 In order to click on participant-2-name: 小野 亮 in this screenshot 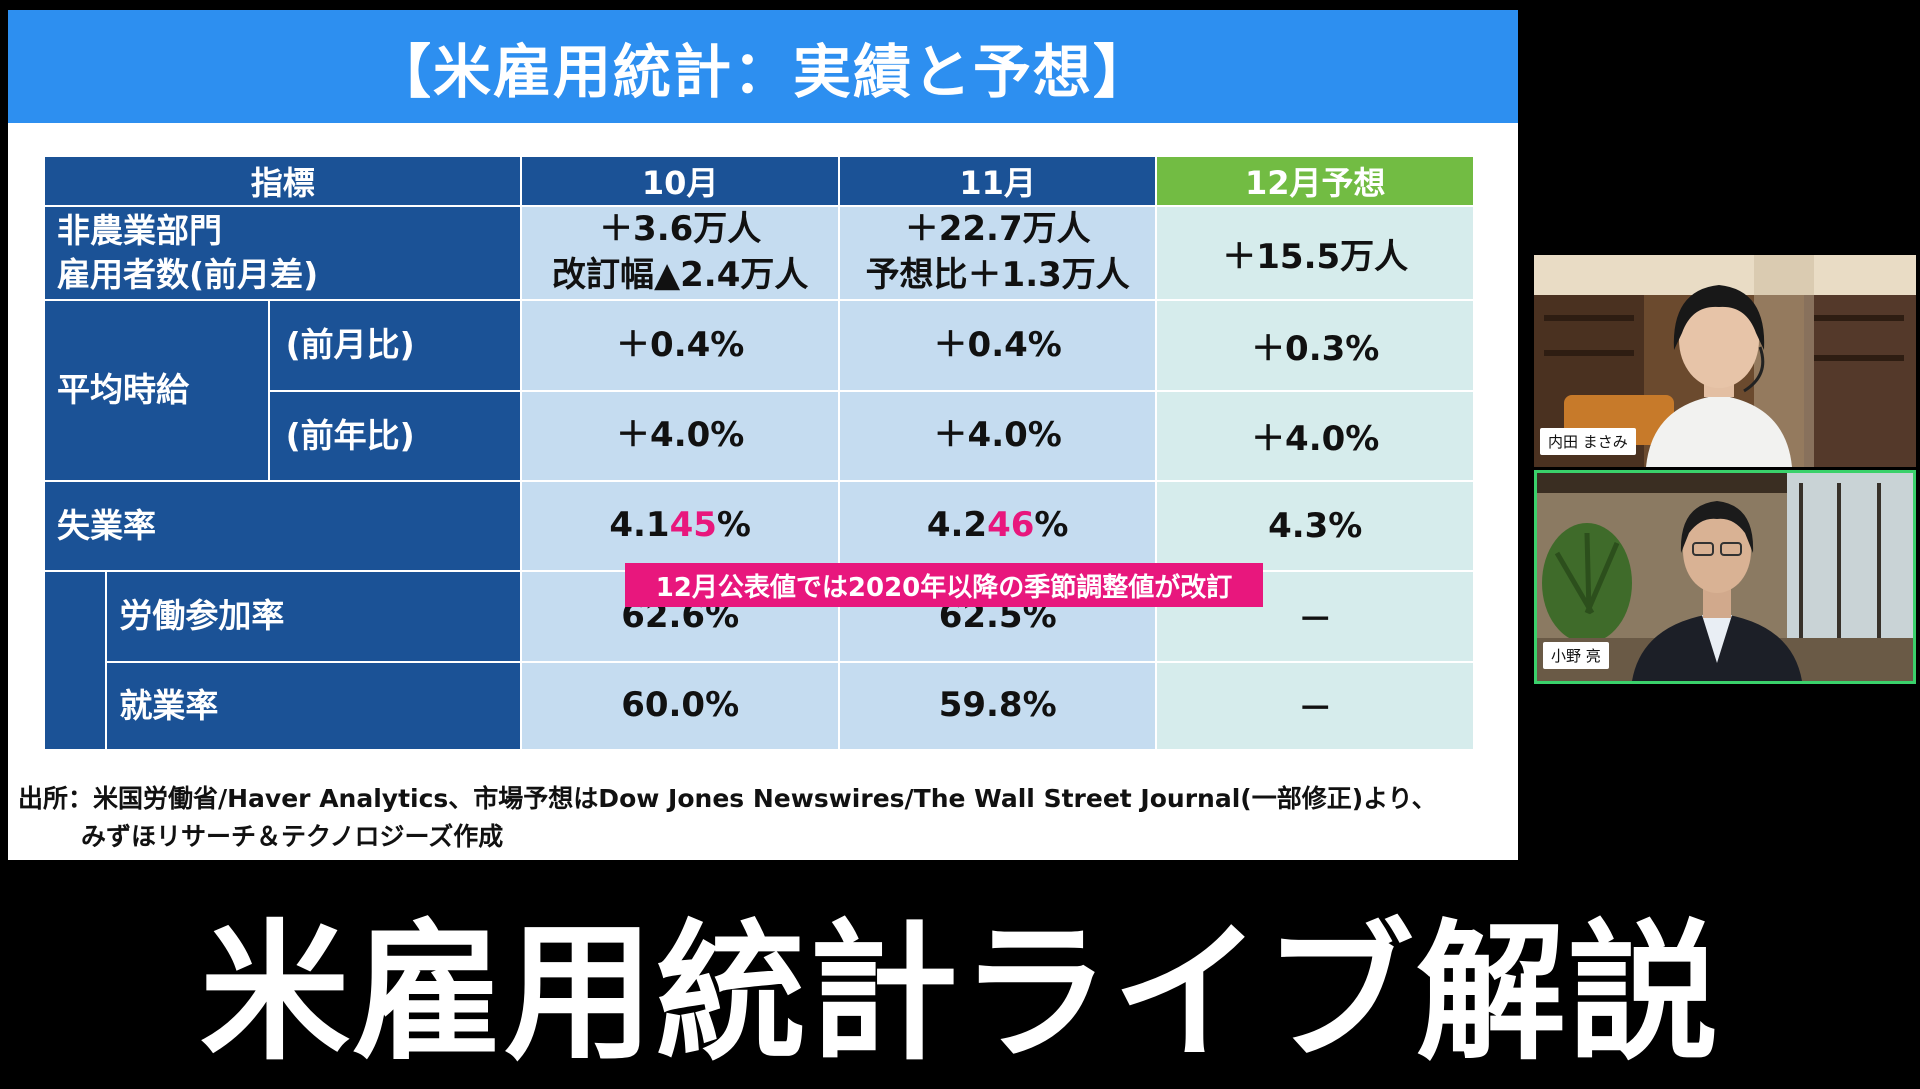, I will do `click(1576, 655)`.